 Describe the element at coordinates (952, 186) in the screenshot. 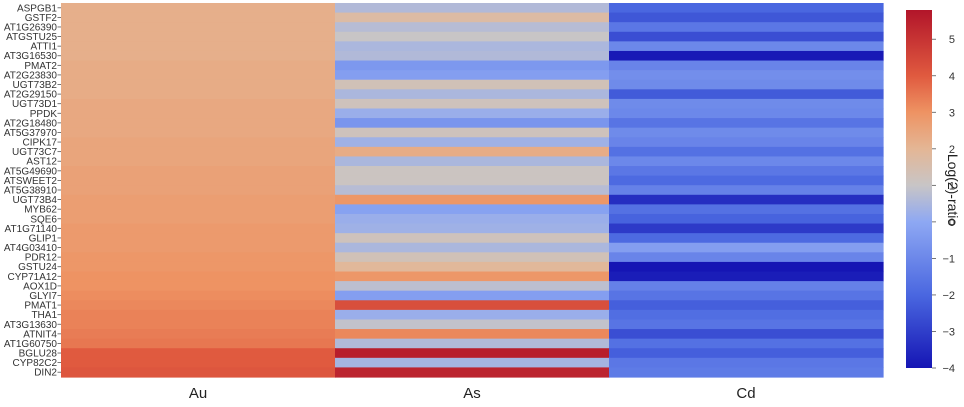

I see `colorbar-tick-label: 1` at that location.